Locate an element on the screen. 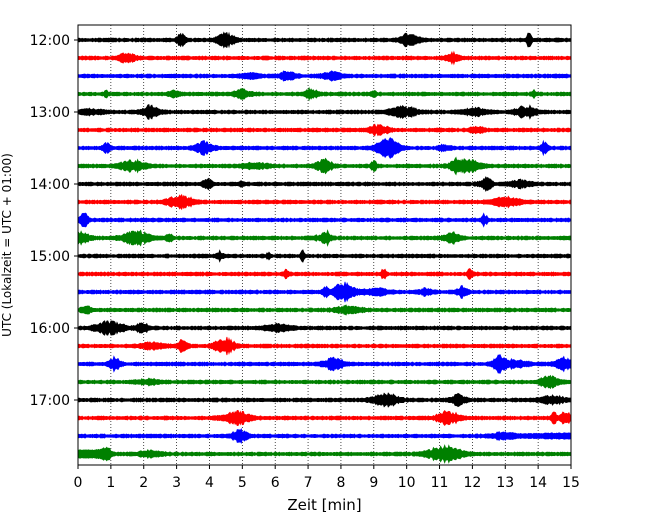 Image resolution: width=650 pixels, height=520 pixels. x-tick-label: 0 is located at coordinates (78, 483).